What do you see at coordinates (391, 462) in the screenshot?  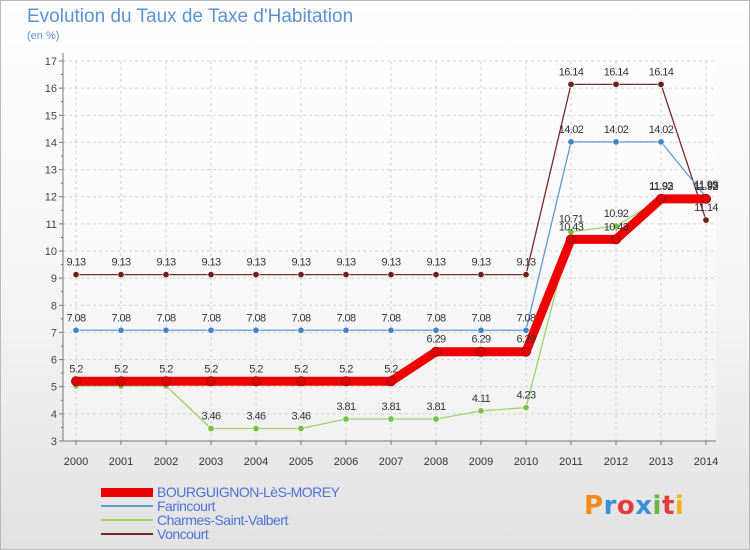 I see `x-tick-label: 2007` at bounding box center [391, 462].